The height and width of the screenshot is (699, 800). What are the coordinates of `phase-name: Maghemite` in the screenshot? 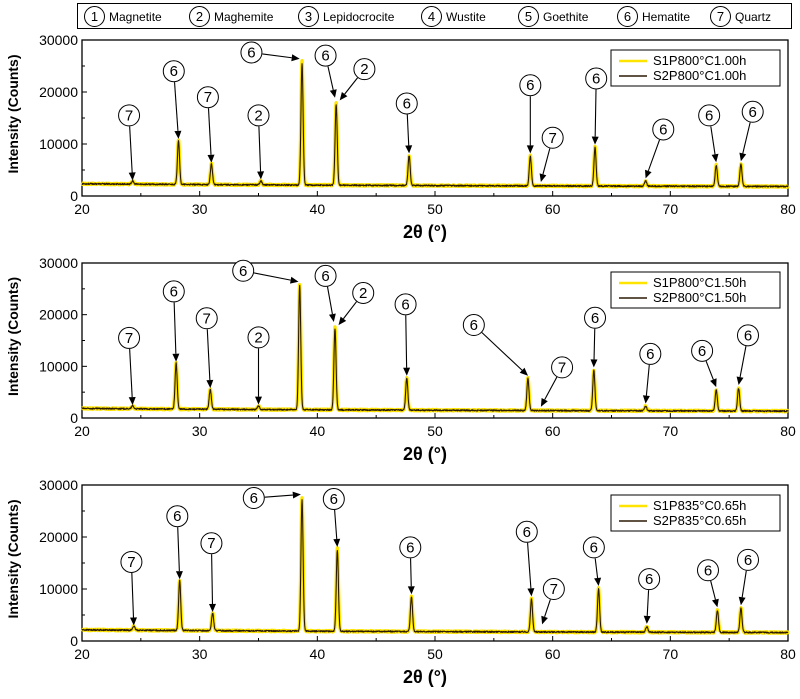 It's located at (244, 16).